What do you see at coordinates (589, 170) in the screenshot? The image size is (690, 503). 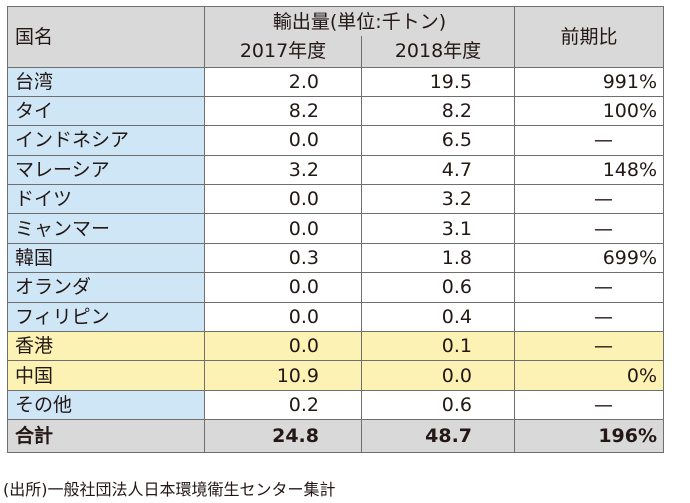 I see `ratio-value: 148%` at bounding box center [589, 170].